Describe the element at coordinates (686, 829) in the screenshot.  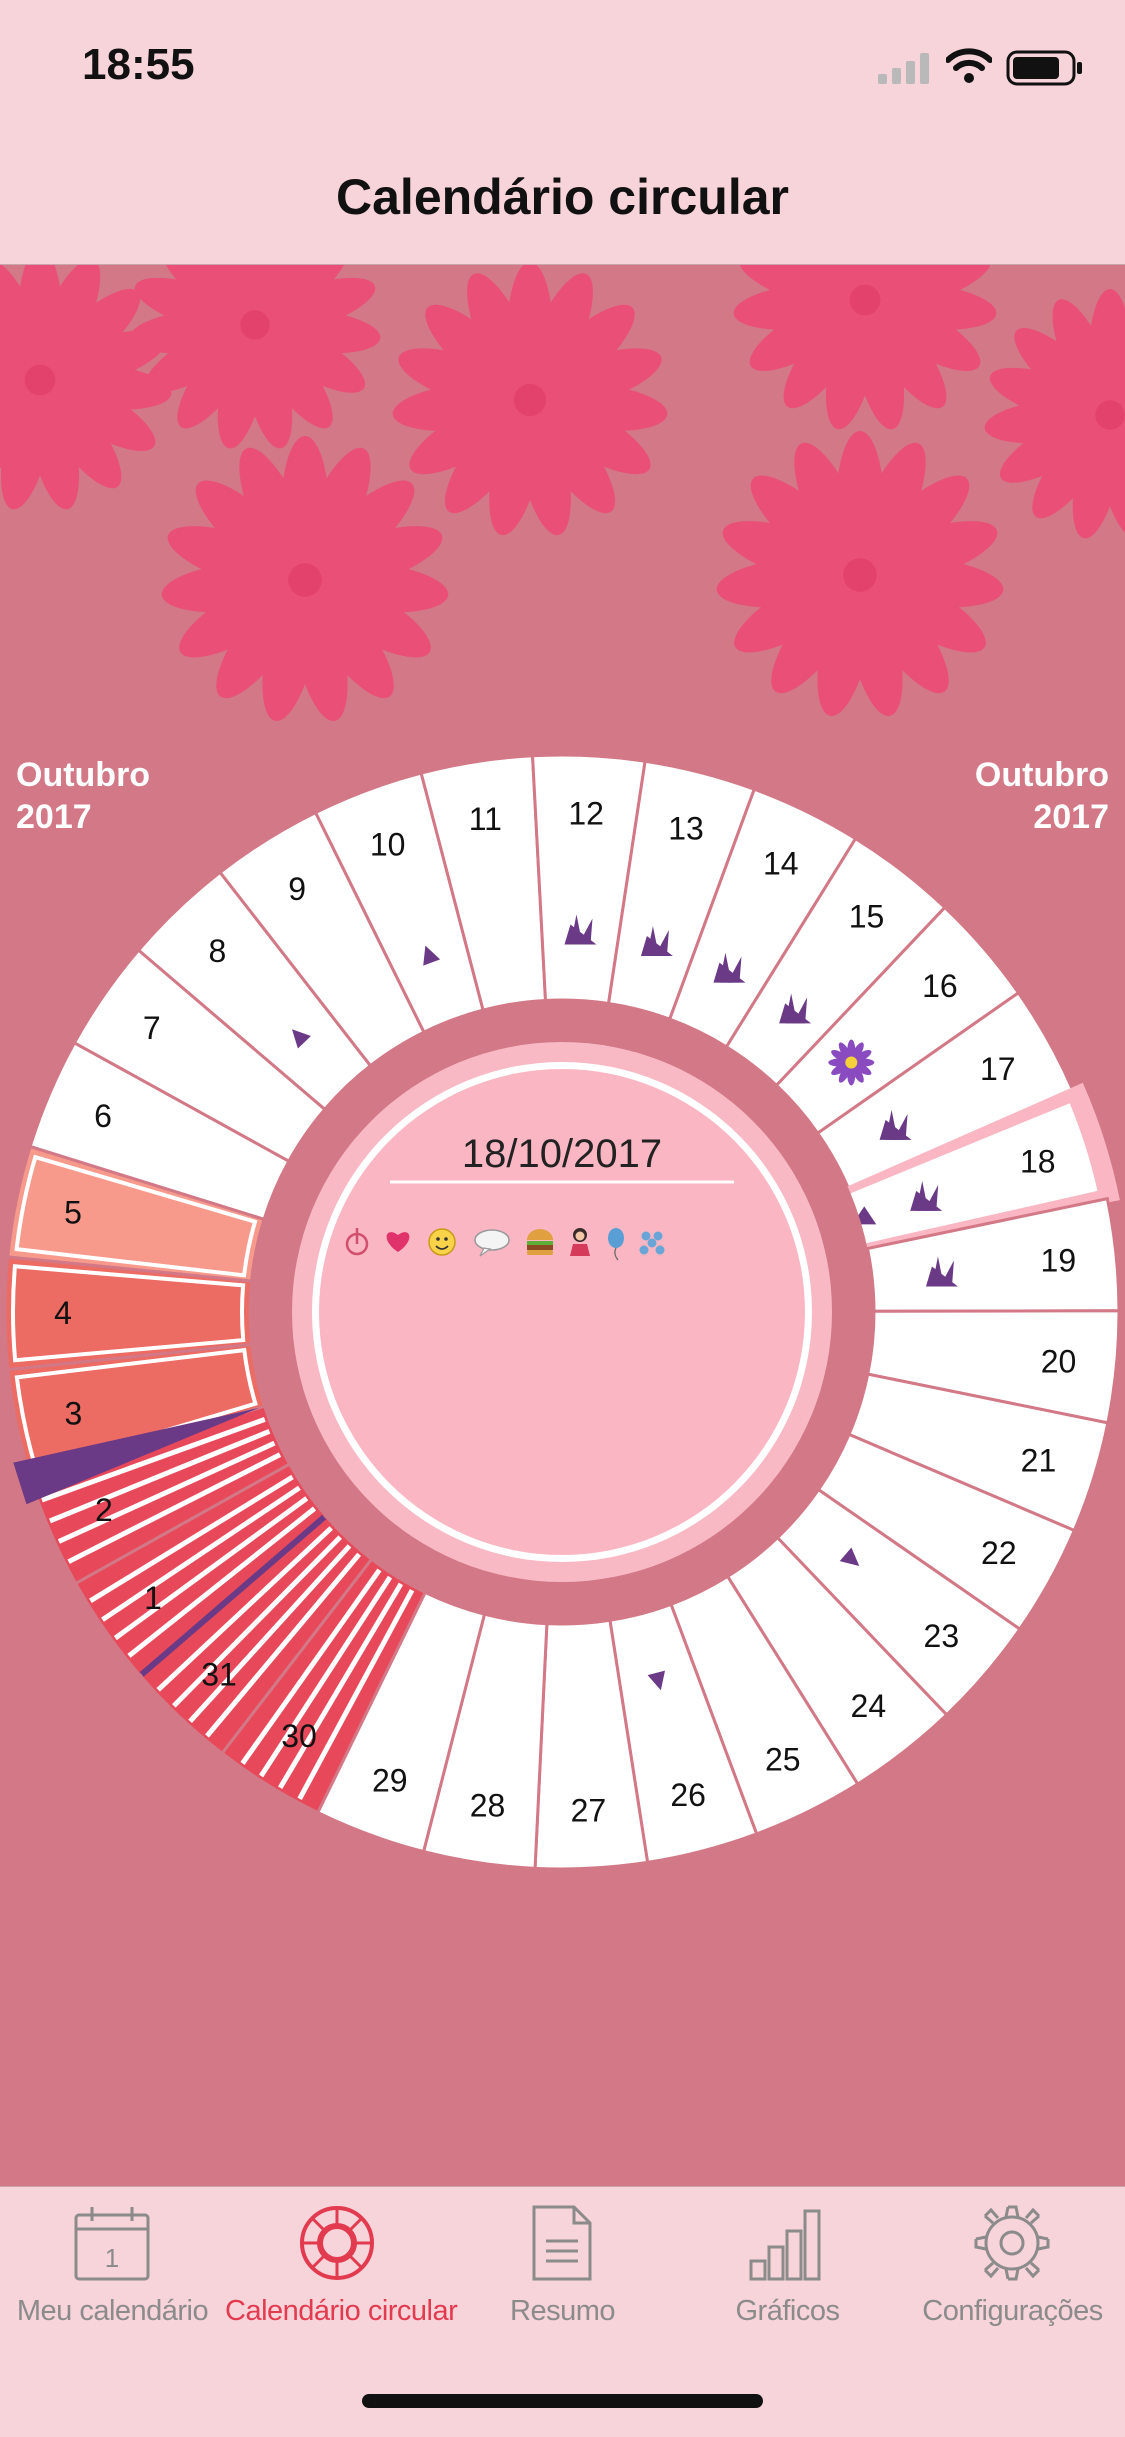
I see `day-label-13: 13` at that location.